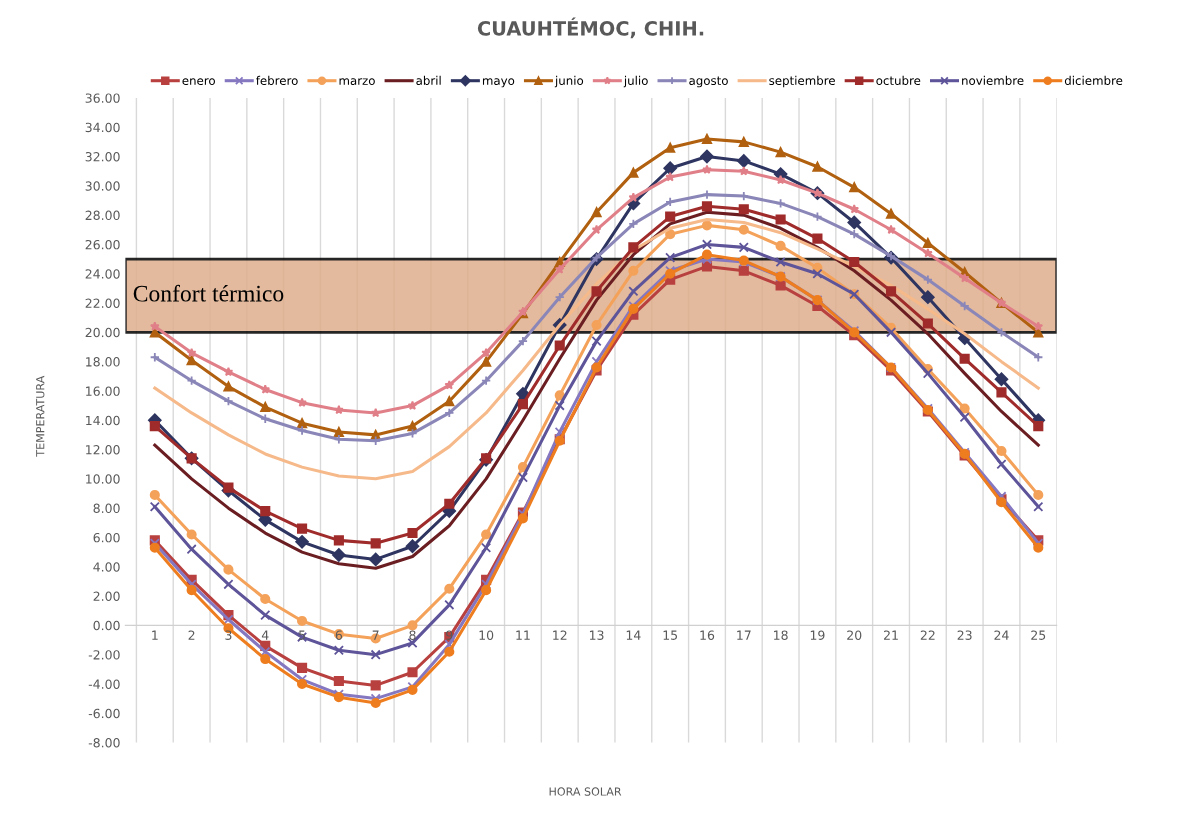  What do you see at coordinates (781, 635) in the screenshot?
I see `x-tick-label: 18` at bounding box center [781, 635].